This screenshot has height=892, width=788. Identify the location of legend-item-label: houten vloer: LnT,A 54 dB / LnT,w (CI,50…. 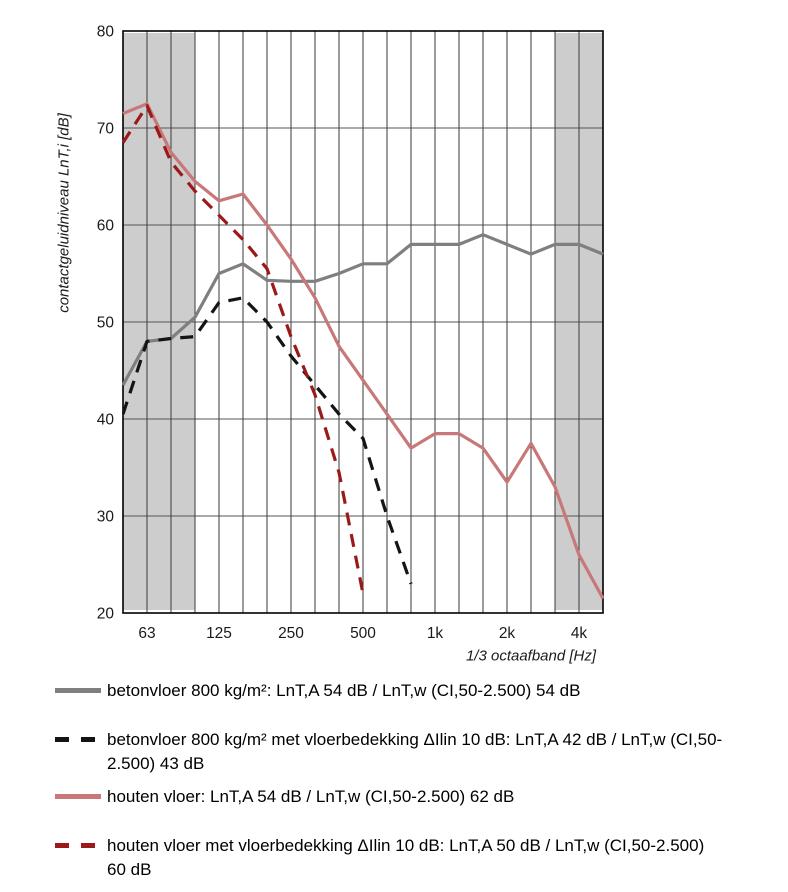
(311, 796).